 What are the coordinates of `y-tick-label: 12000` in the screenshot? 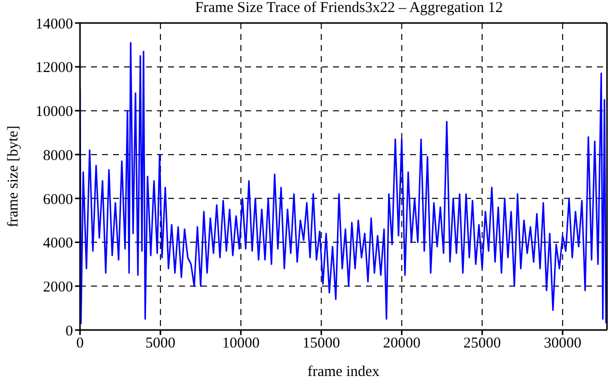 It's located at (54, 68).